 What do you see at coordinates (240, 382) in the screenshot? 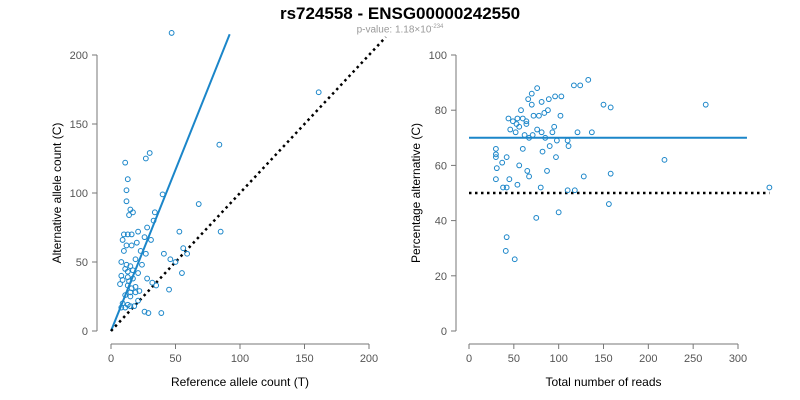
I see `x-axis-title: Reference allele count (T)` at bounding box center [240, 382].